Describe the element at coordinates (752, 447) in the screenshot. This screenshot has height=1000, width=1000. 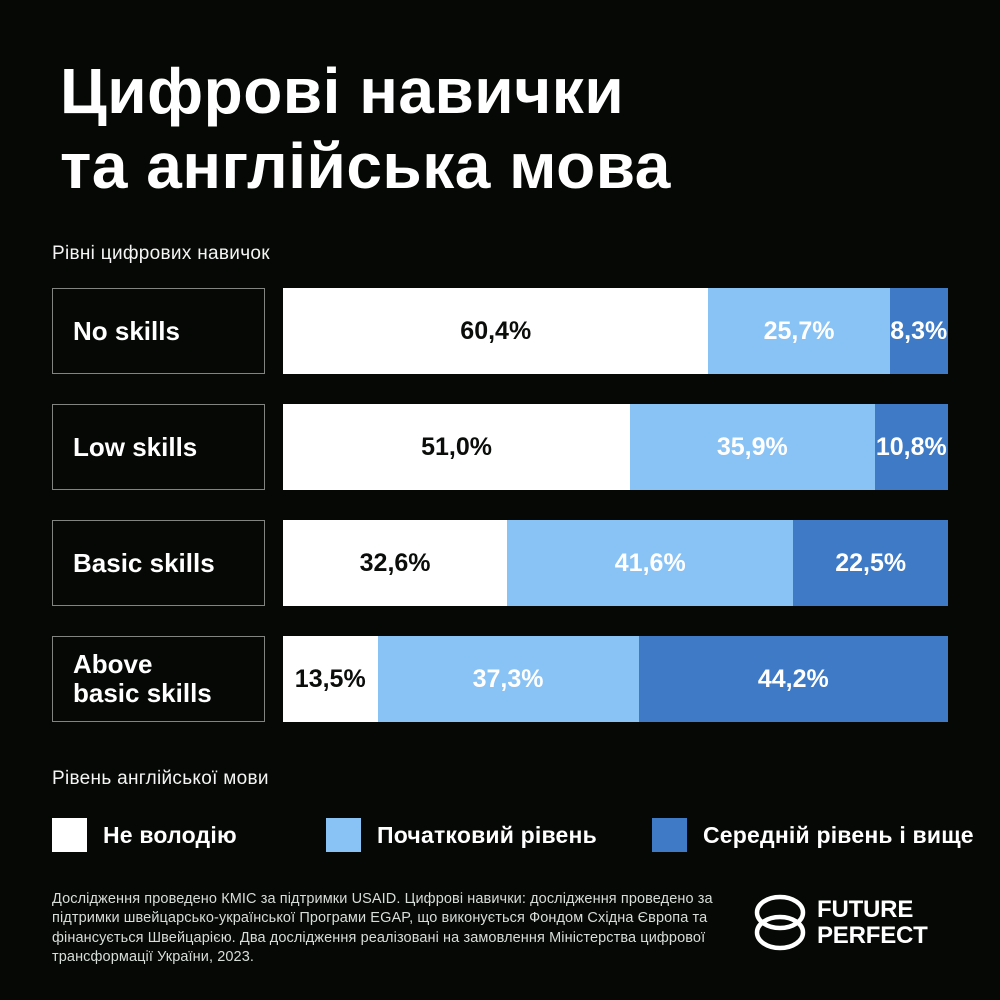
I see `bar-segment-beginner-english: 35,9%` at that location.